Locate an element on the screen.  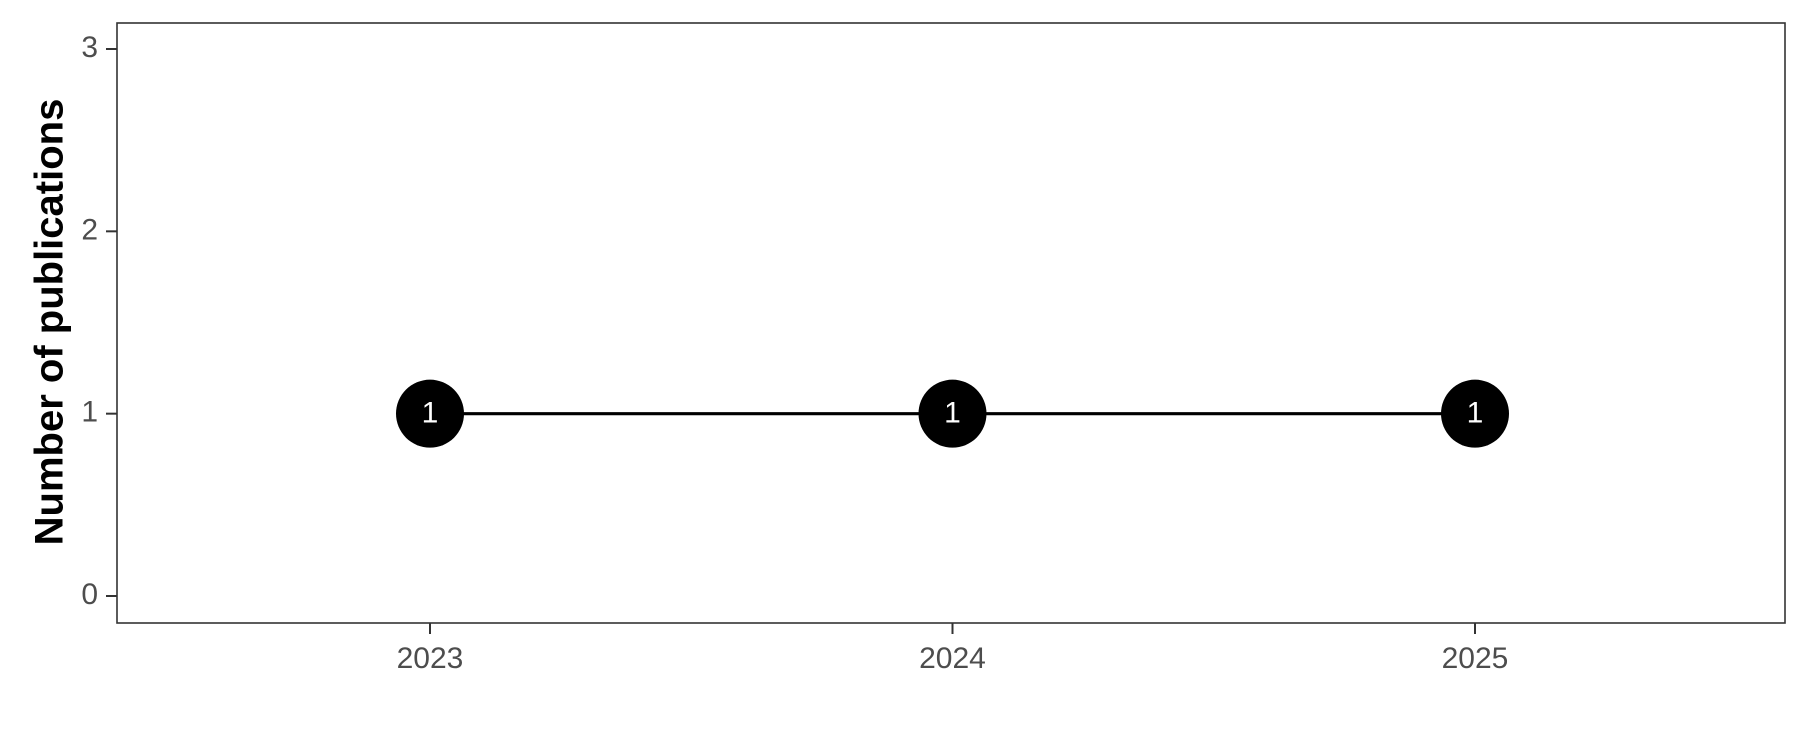
y-tick-label: 3 is located at coordinates (89, 47).